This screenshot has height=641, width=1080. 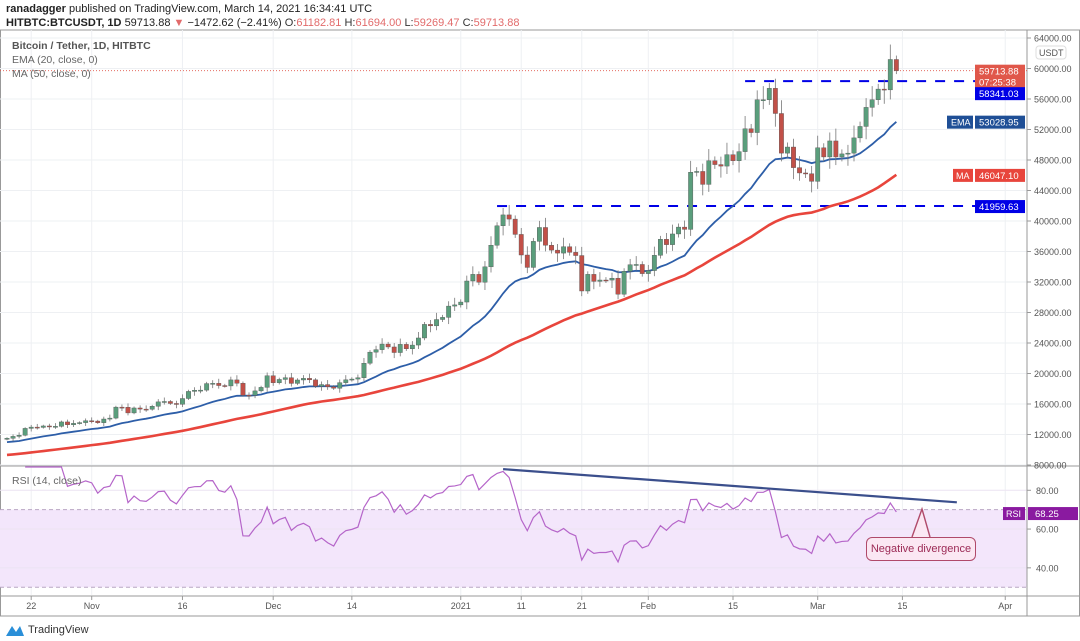 I want to click on open-value: 61182.81, so click(x=319, y=23).